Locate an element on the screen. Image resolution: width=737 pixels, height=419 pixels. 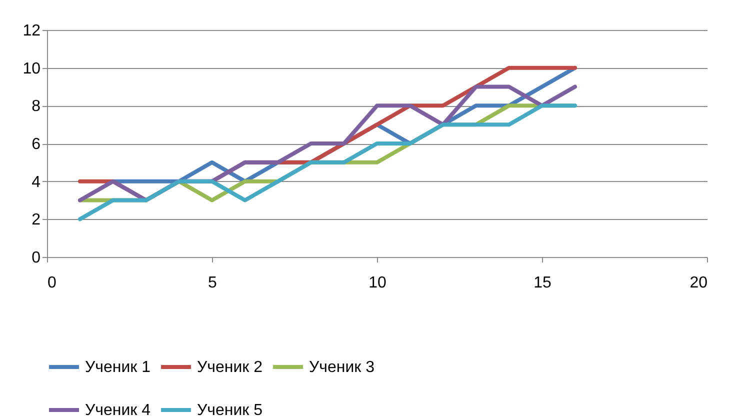
x-tick-label: 0 is located at coordinates (52, 283).